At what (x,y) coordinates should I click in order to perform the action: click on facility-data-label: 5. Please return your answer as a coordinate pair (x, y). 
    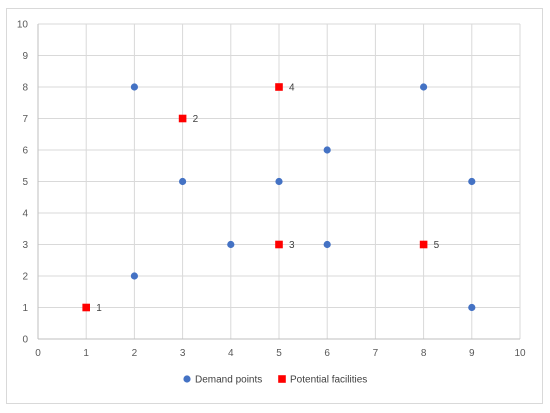
    Looking at the image, I should click on (437, 245).